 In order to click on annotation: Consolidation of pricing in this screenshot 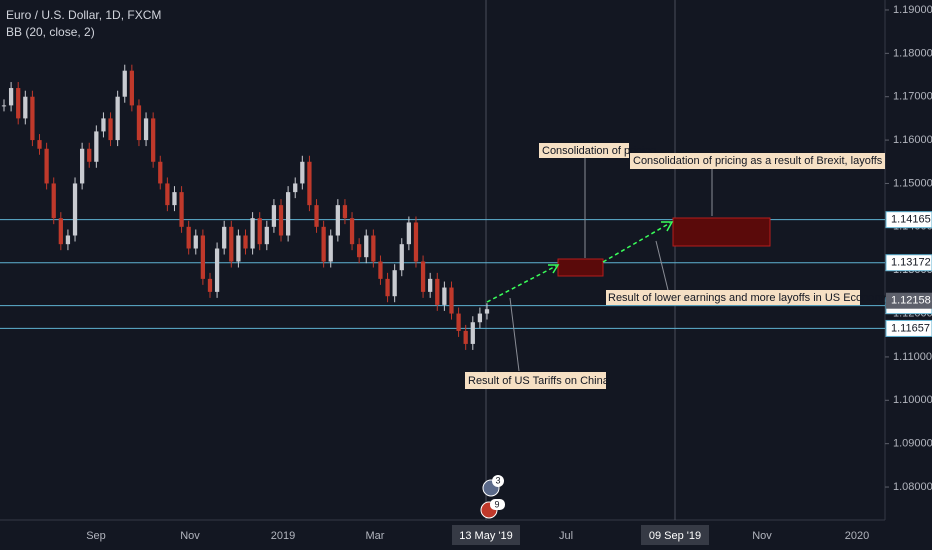, I will do `click(599, 151)`.